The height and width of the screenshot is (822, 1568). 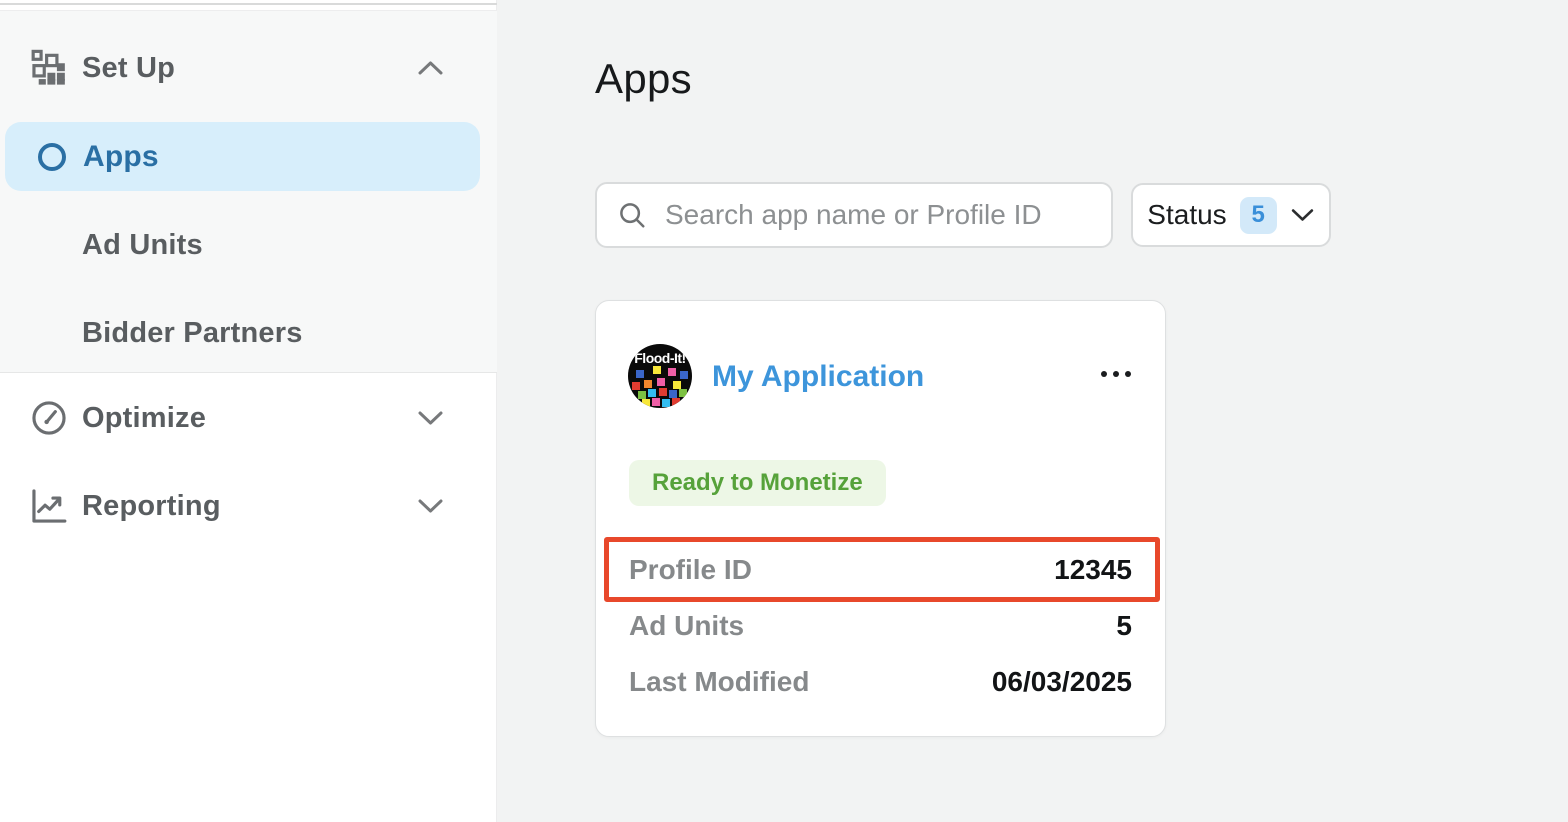 What do you see at coordinates (192, 332) in the screenshot?
I see `sidebar-item-bidder-partners: Bidder Partners` at bounding box center [192, 332].